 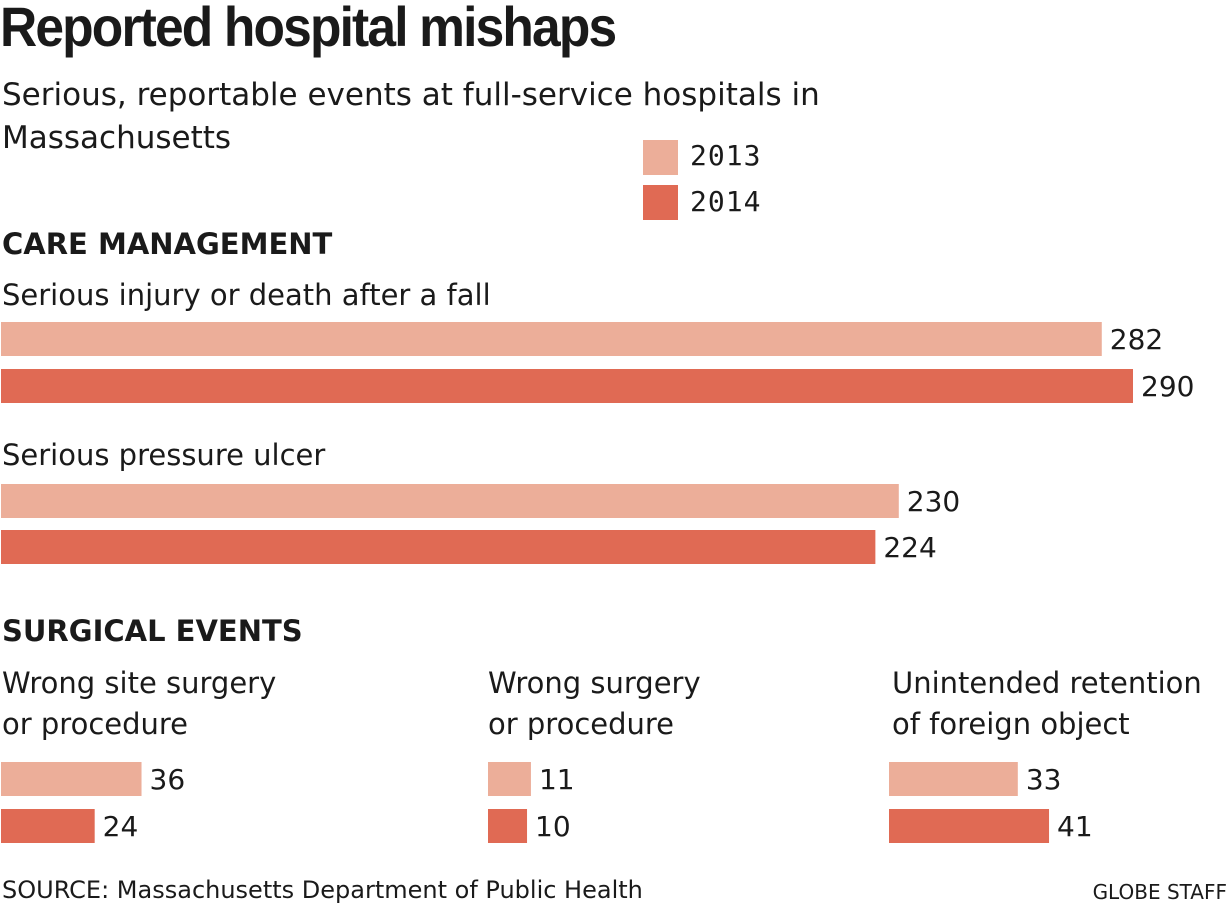 I want to click on bar-surgical-2-2014-value-label: 41, so click(x=1075, y=826).